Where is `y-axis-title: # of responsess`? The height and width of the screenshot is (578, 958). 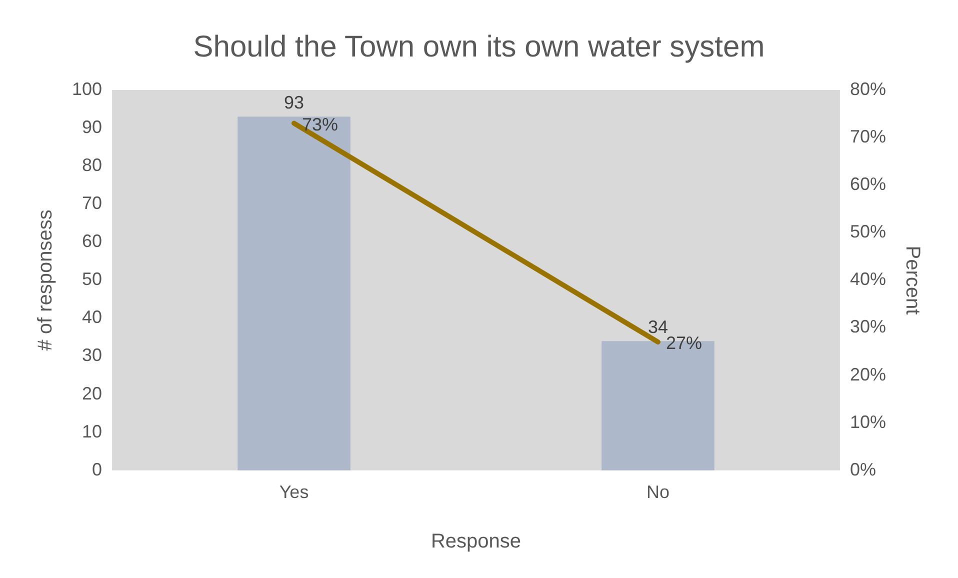
y-axis-title: # of responsess is located at coordinates (45, 280).